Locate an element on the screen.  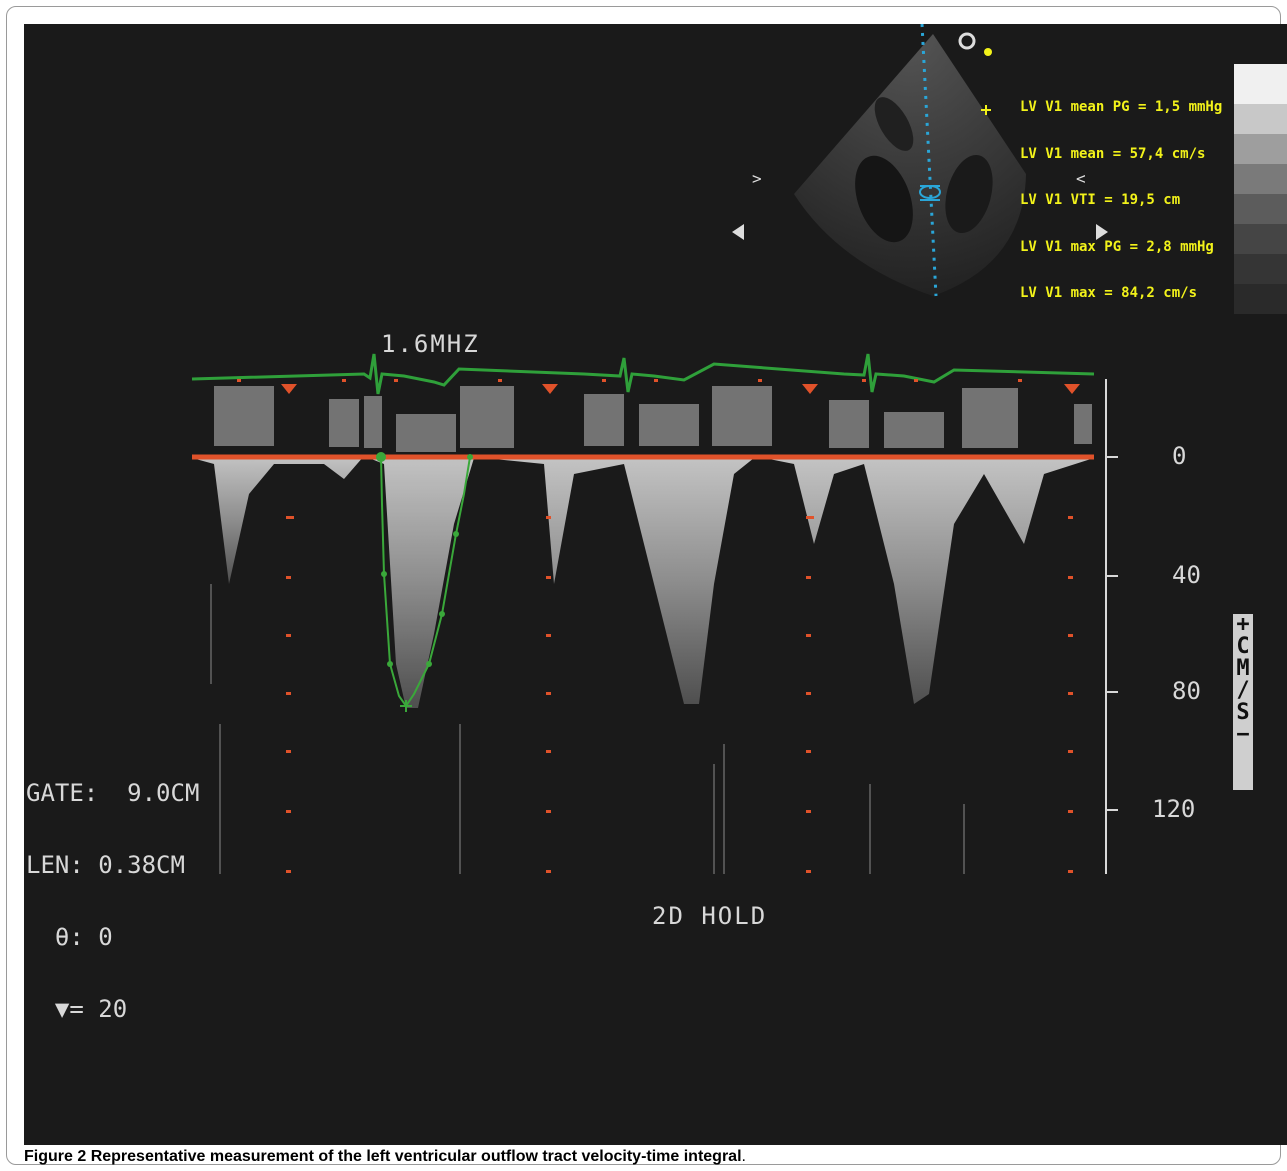
velocity-axis is located at coordinates (1111, 626).